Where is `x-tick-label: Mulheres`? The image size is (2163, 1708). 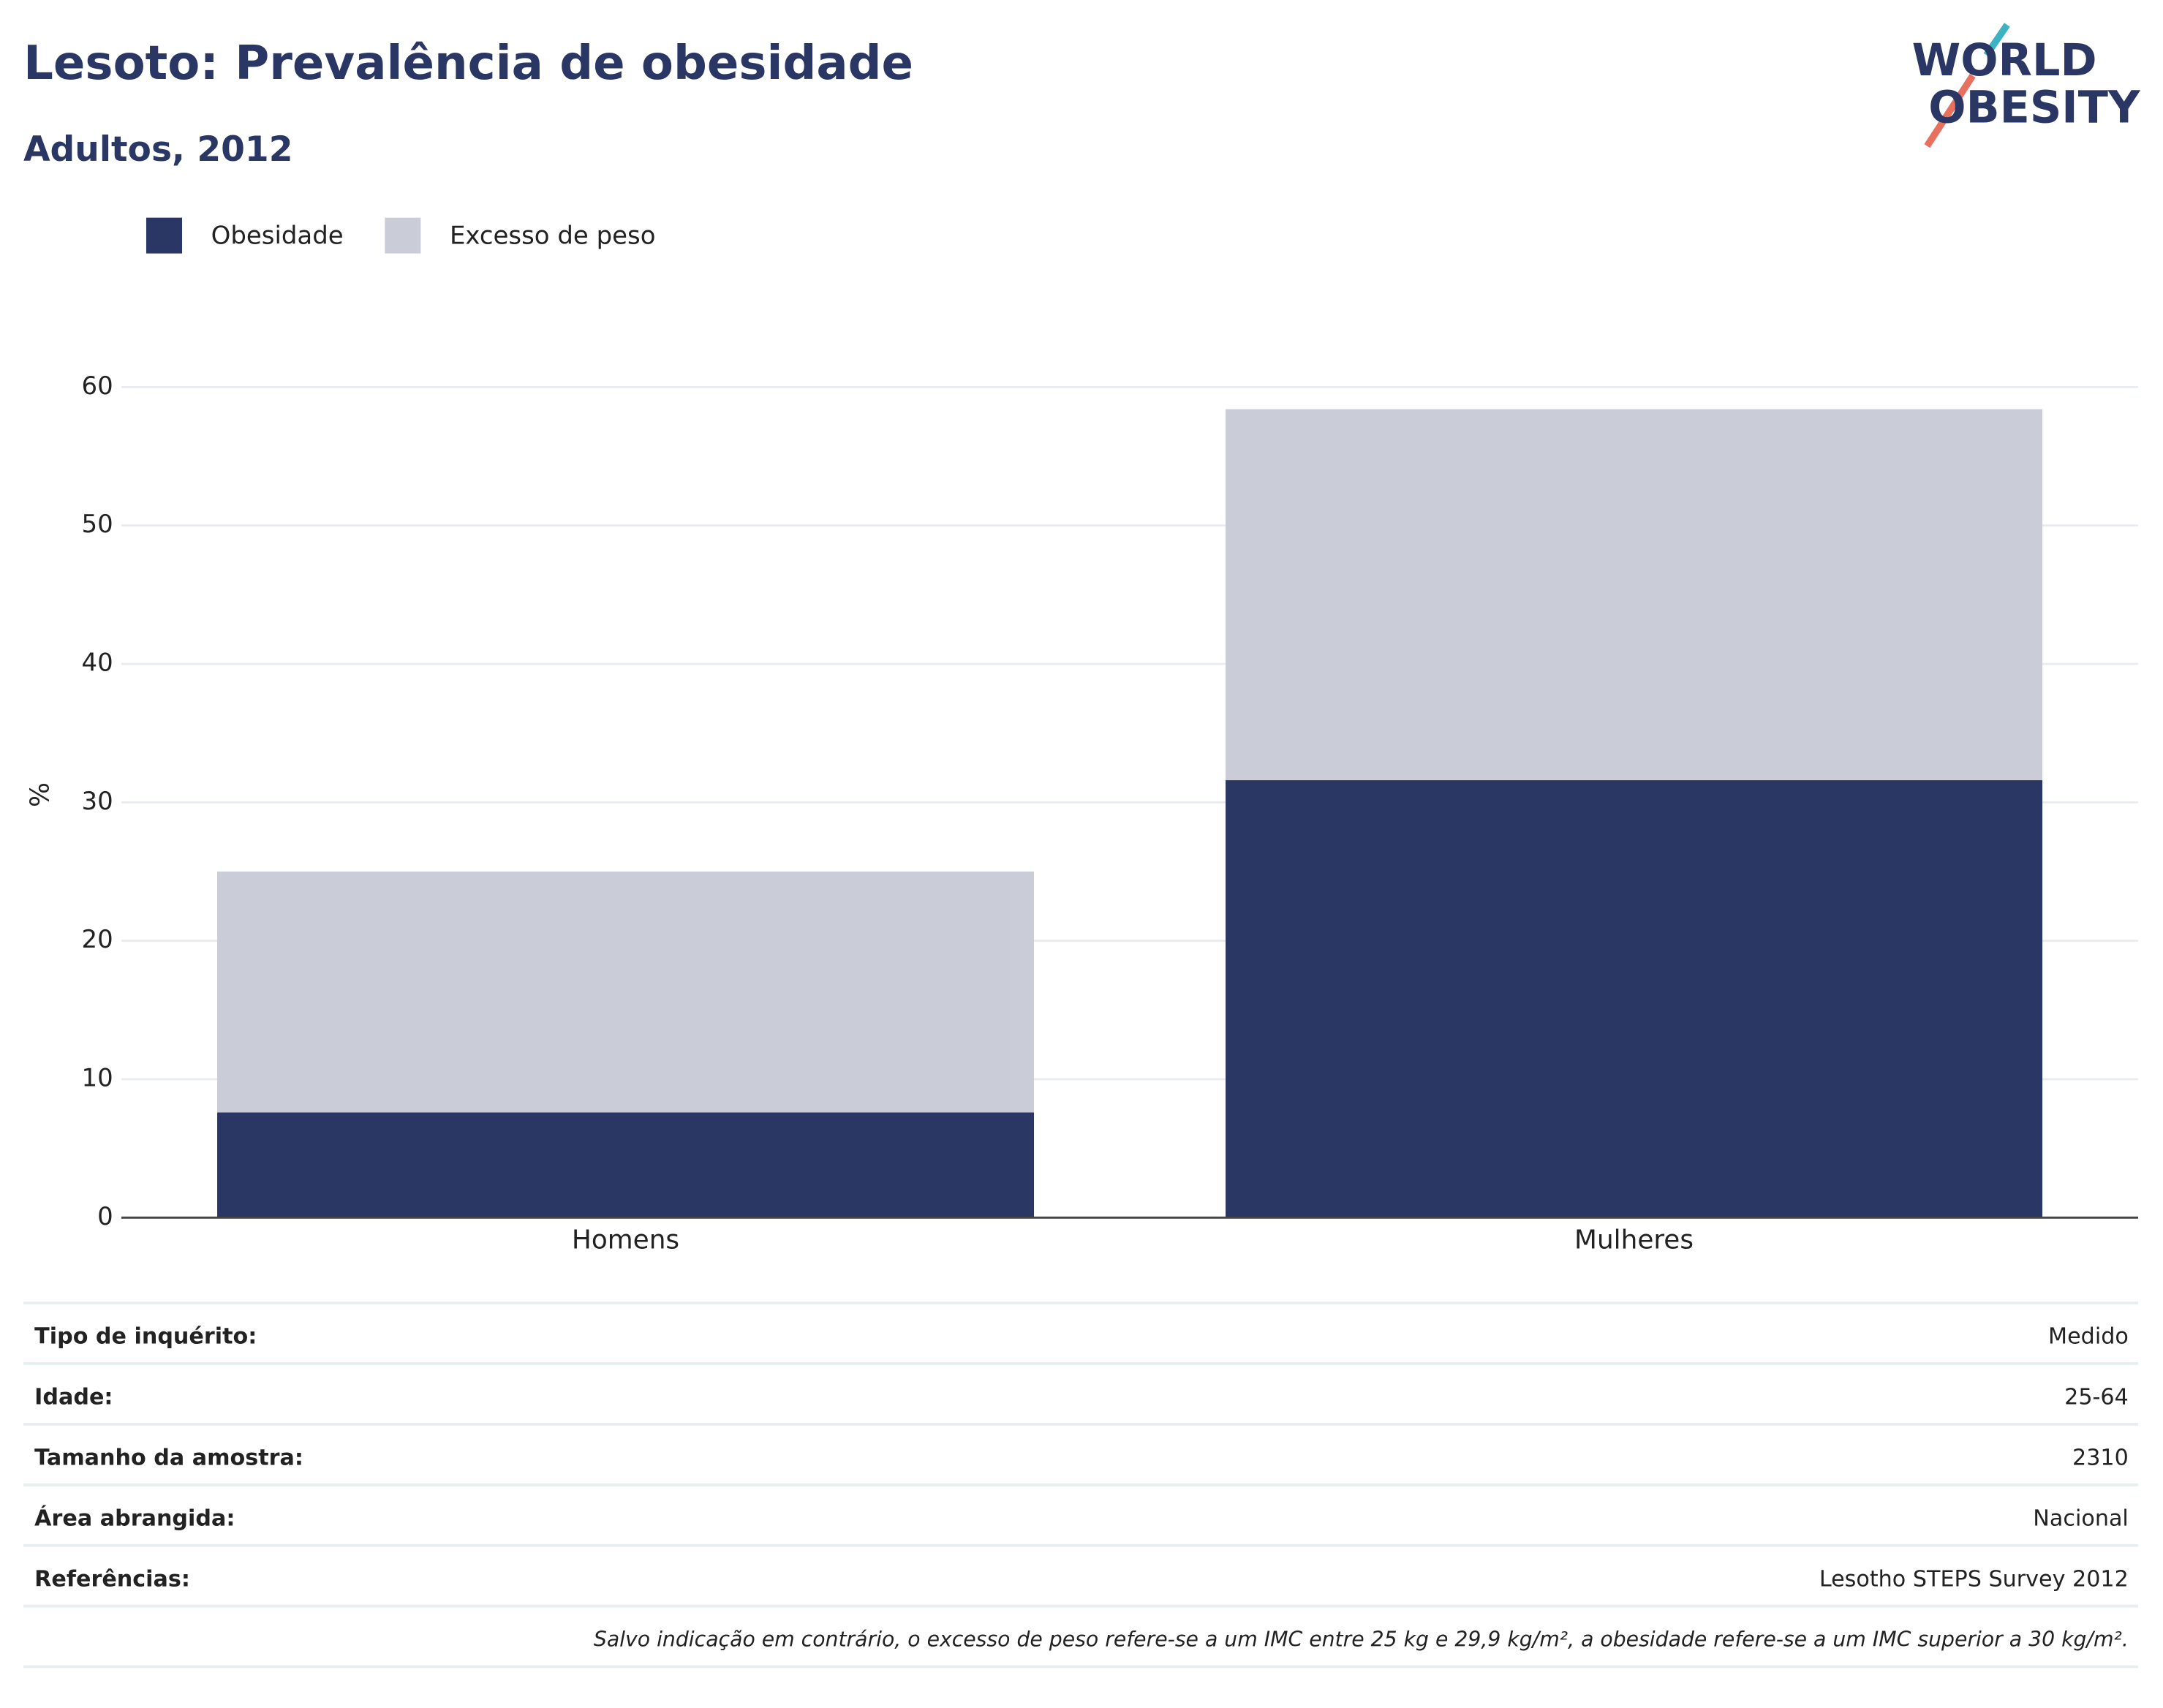 x-tick-label: Mulheres is located at coordinates (1634, 1240).